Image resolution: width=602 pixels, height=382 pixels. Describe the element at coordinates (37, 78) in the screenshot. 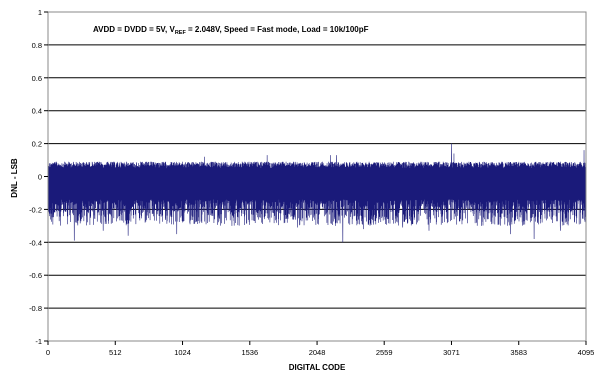

I see `y-tick-label: 0.6` at that location.